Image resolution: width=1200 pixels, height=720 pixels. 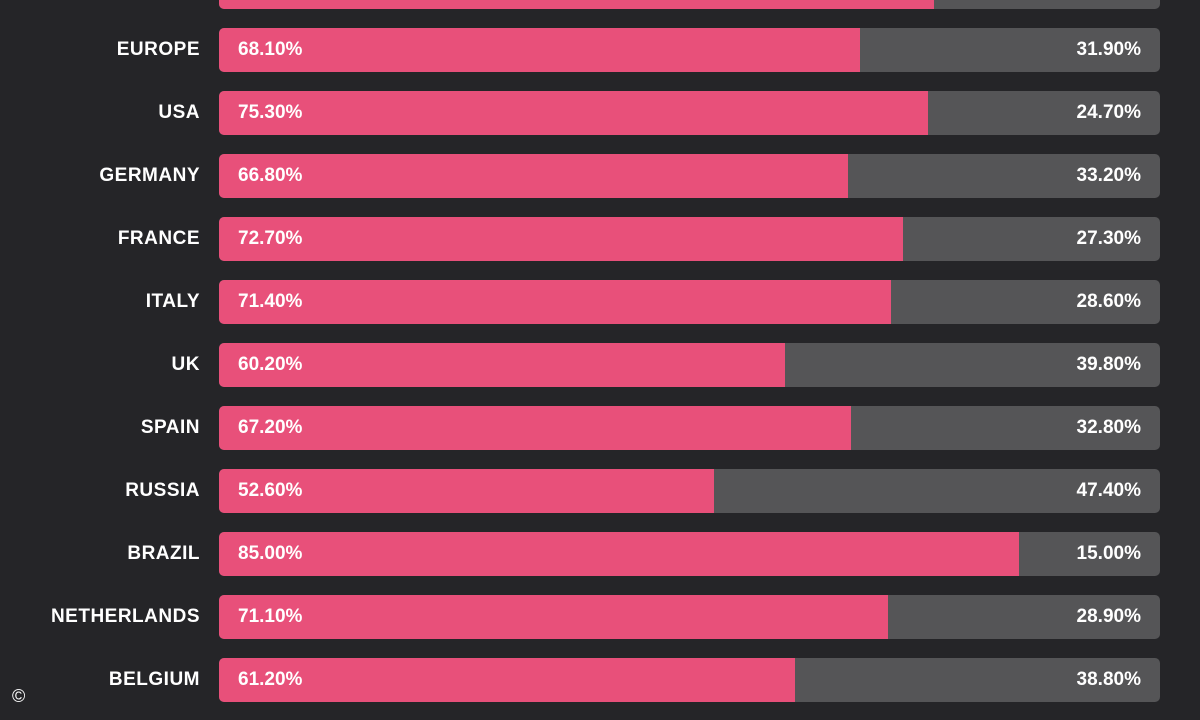 I want to click on remainder-label: 32.80%, so click(x=1108, y=427).